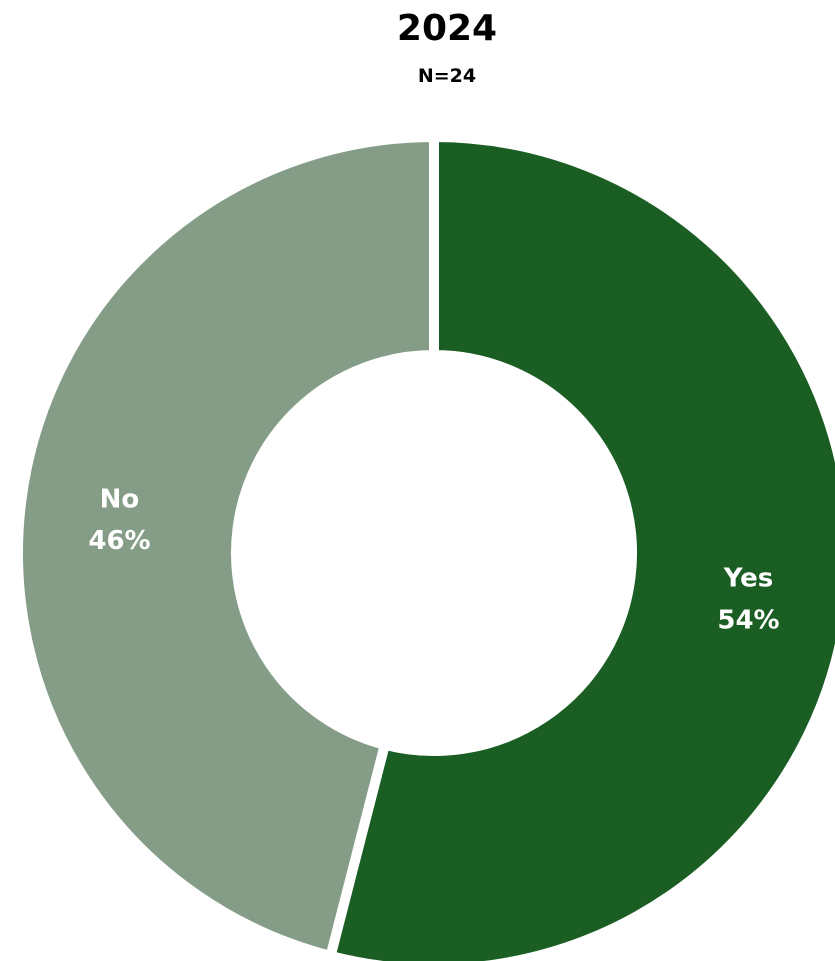 This screenshot has height=961, width=835. I want to click on slice-value-yes: 54%, so click(748, 620).